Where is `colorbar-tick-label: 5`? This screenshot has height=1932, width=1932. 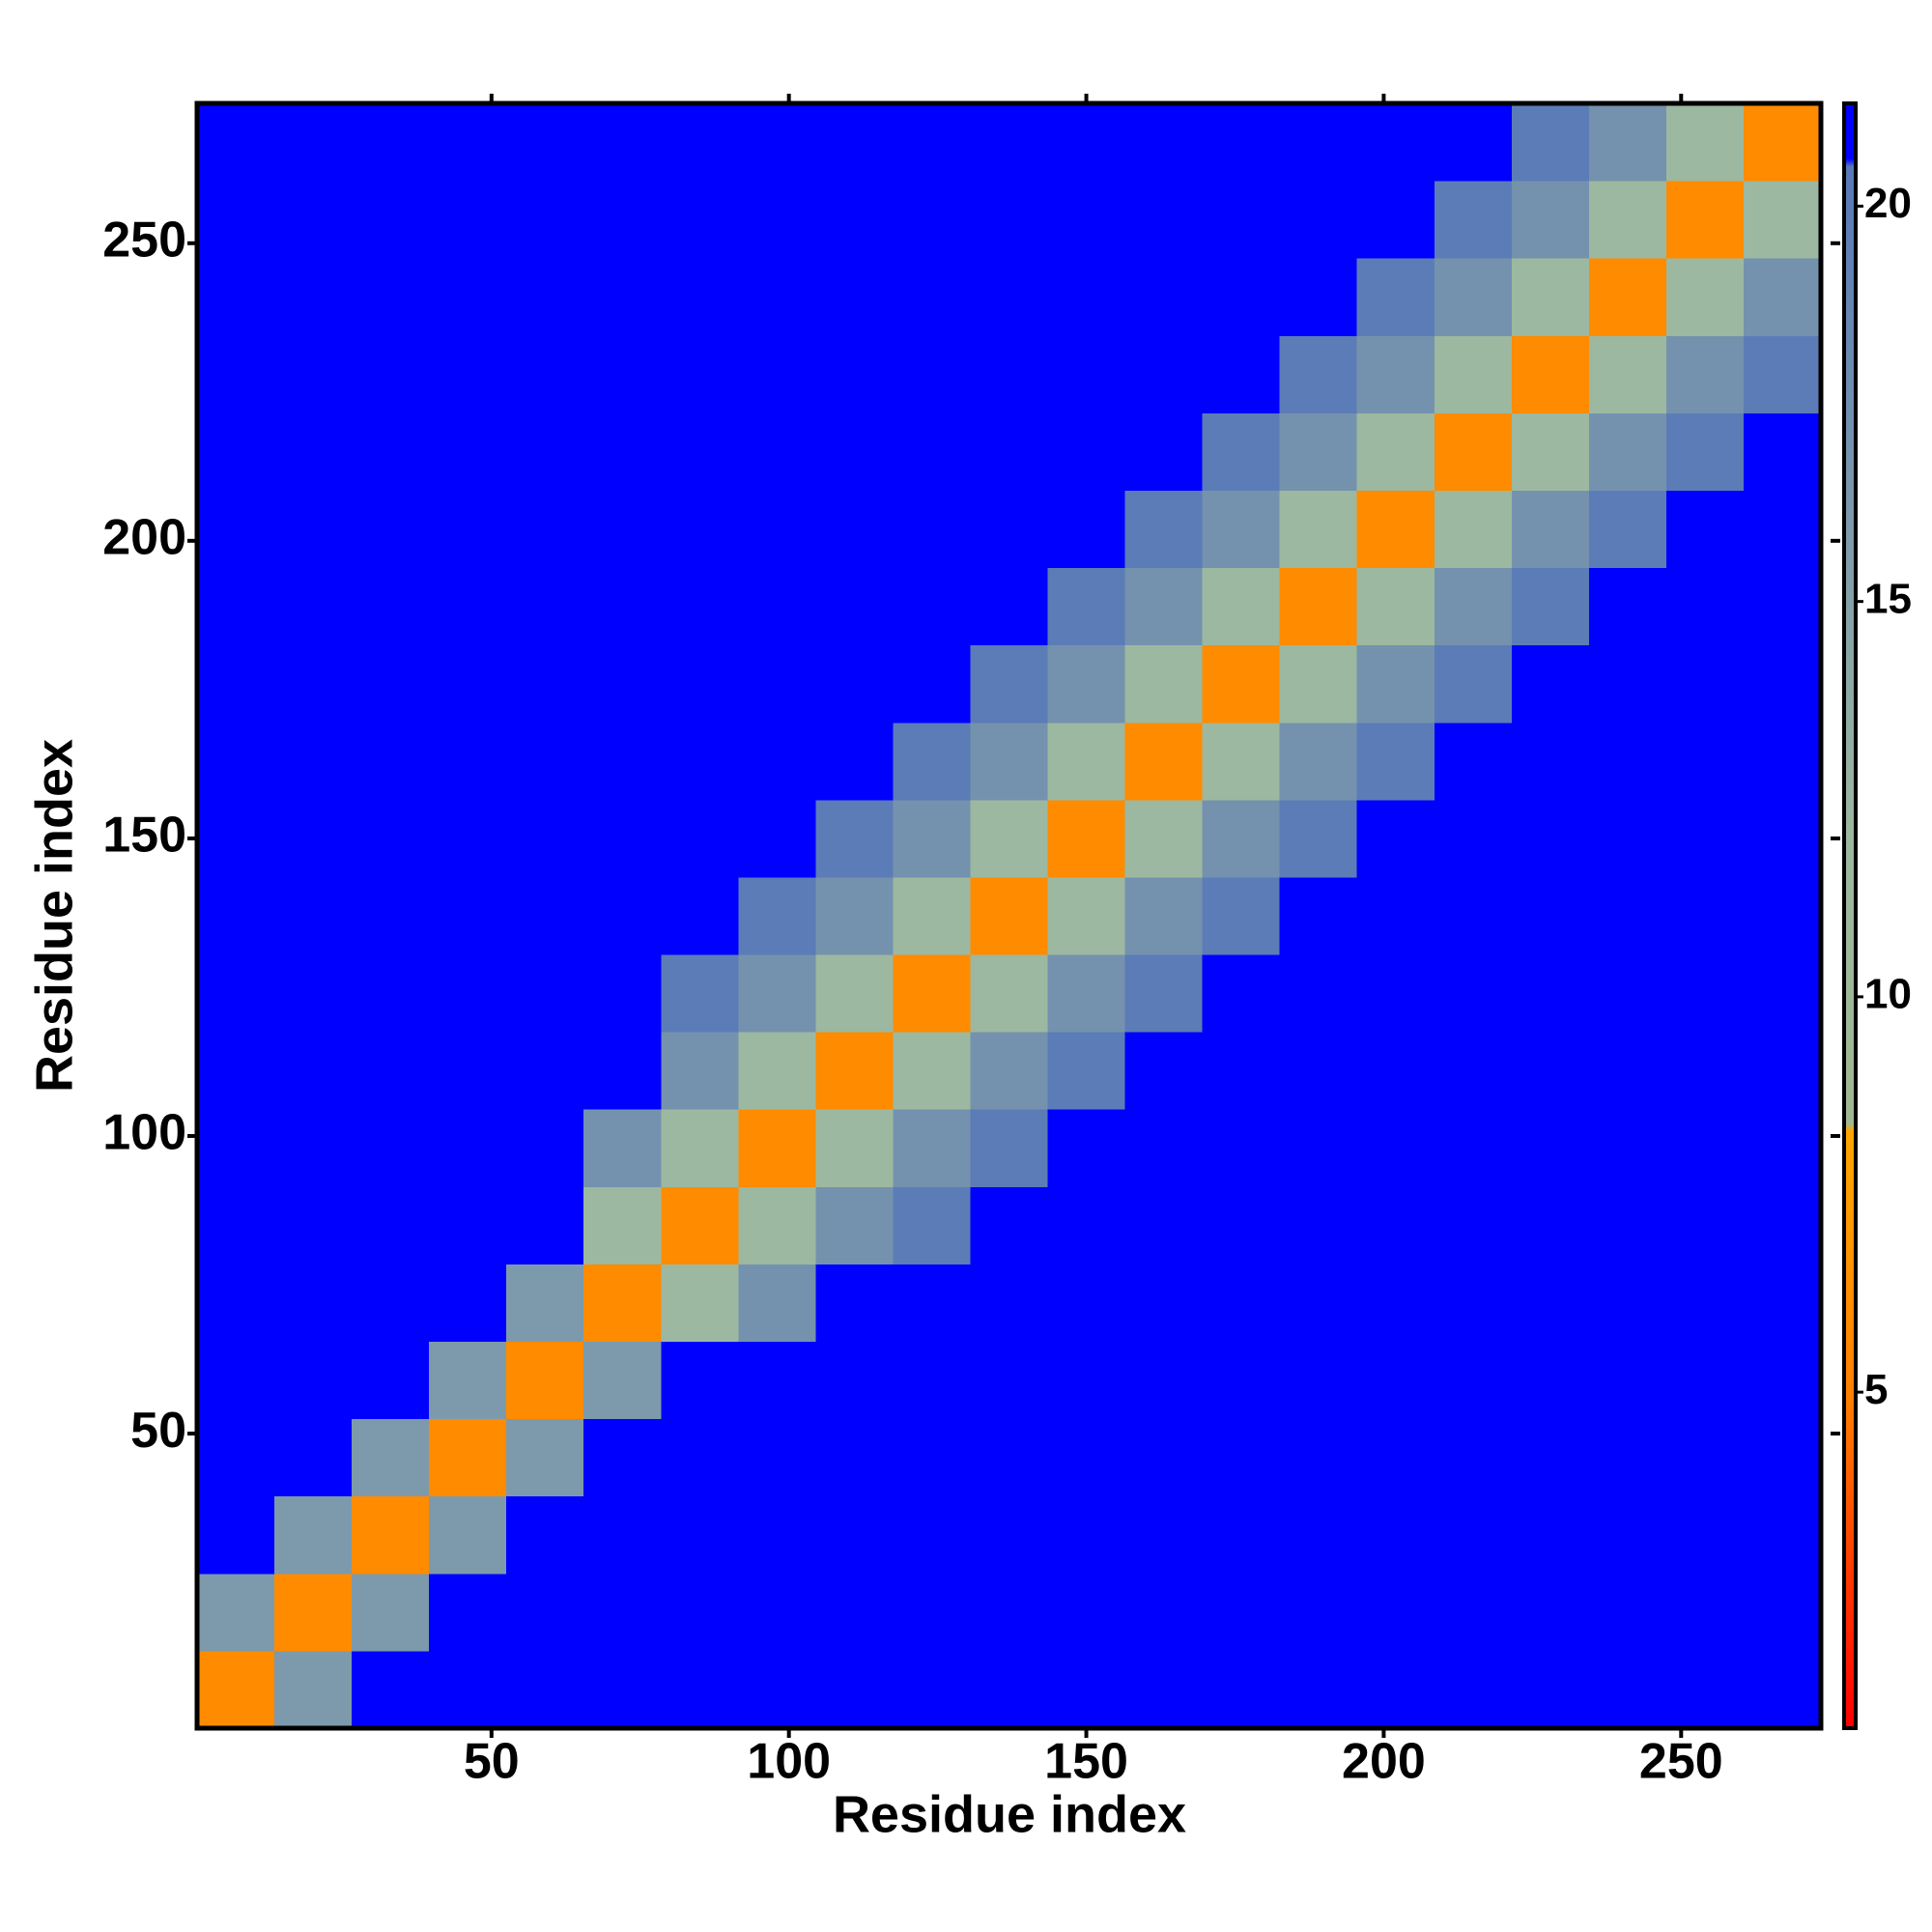 colorbar-tick-label: 5 is located at coordinates (1876, 1389).